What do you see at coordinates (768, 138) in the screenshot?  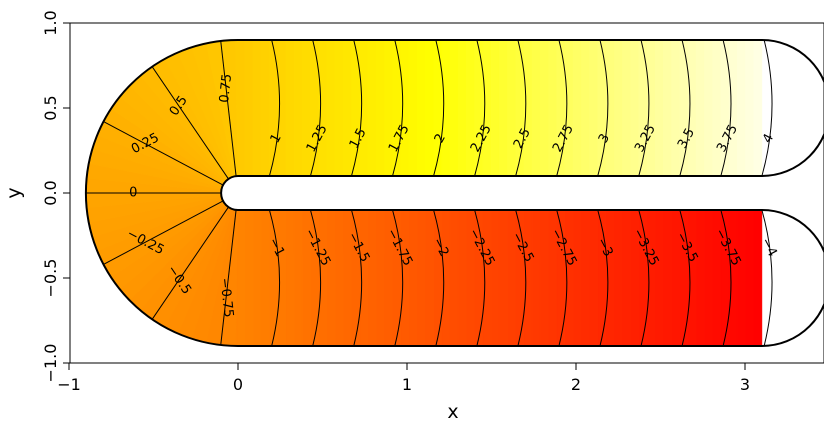 I see `contour-label: 4` at bounding box center [768, 138].